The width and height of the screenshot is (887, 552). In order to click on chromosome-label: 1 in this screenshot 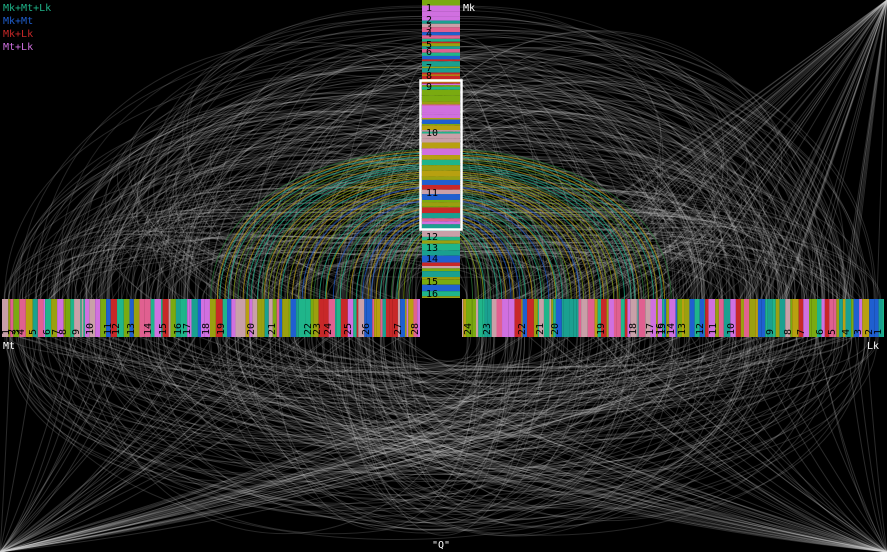, I will do `click(429, 8)`.